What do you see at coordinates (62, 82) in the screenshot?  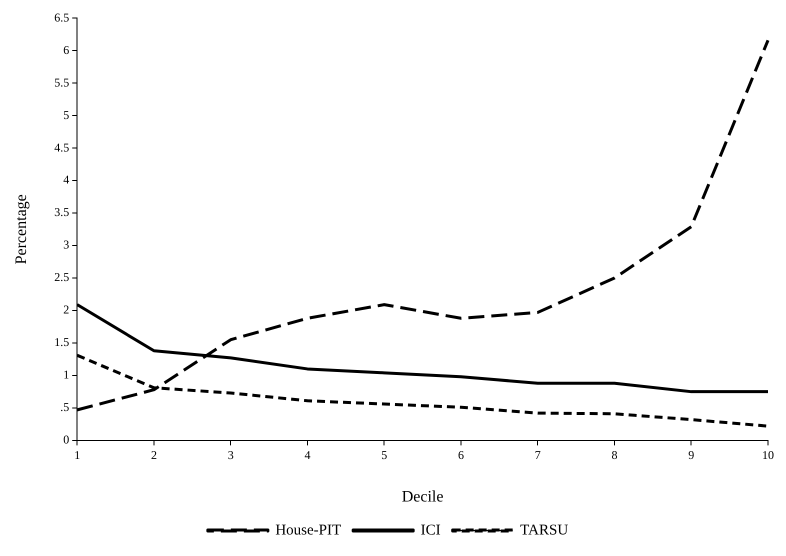 I see `y-tick-label: 5.5` at bounding box center [62, 82].